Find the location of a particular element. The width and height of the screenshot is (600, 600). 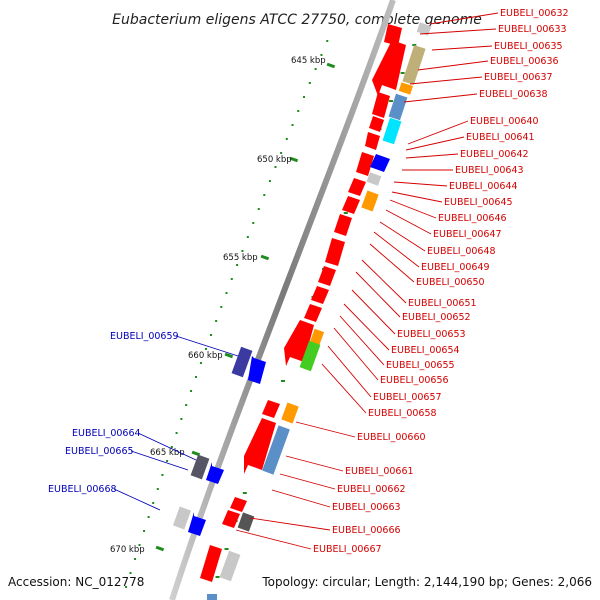

gene-label-eubeli_00647: EUBELI_00647 is located at coordinates (467, 234).